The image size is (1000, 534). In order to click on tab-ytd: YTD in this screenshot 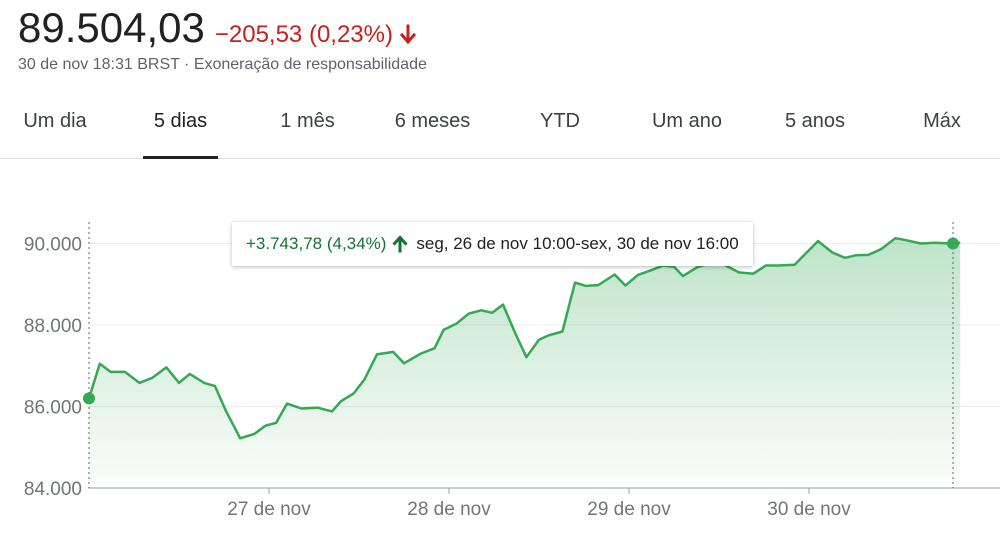, I will do `click(560, 128)`.